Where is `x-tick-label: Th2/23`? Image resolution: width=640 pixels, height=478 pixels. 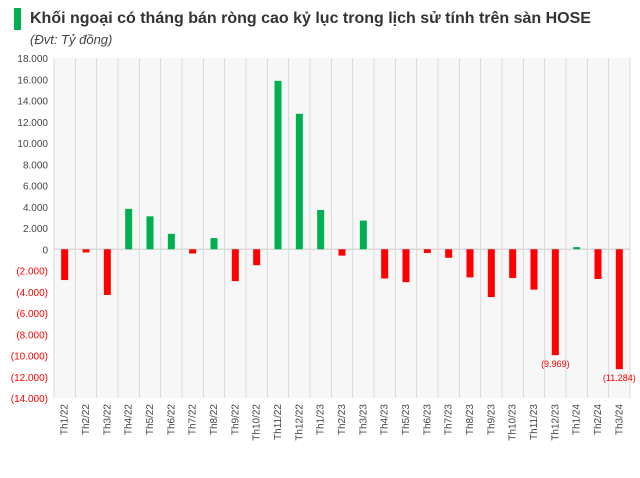
x-tick-label: Th2/23 is located at coordinates (342, 420).